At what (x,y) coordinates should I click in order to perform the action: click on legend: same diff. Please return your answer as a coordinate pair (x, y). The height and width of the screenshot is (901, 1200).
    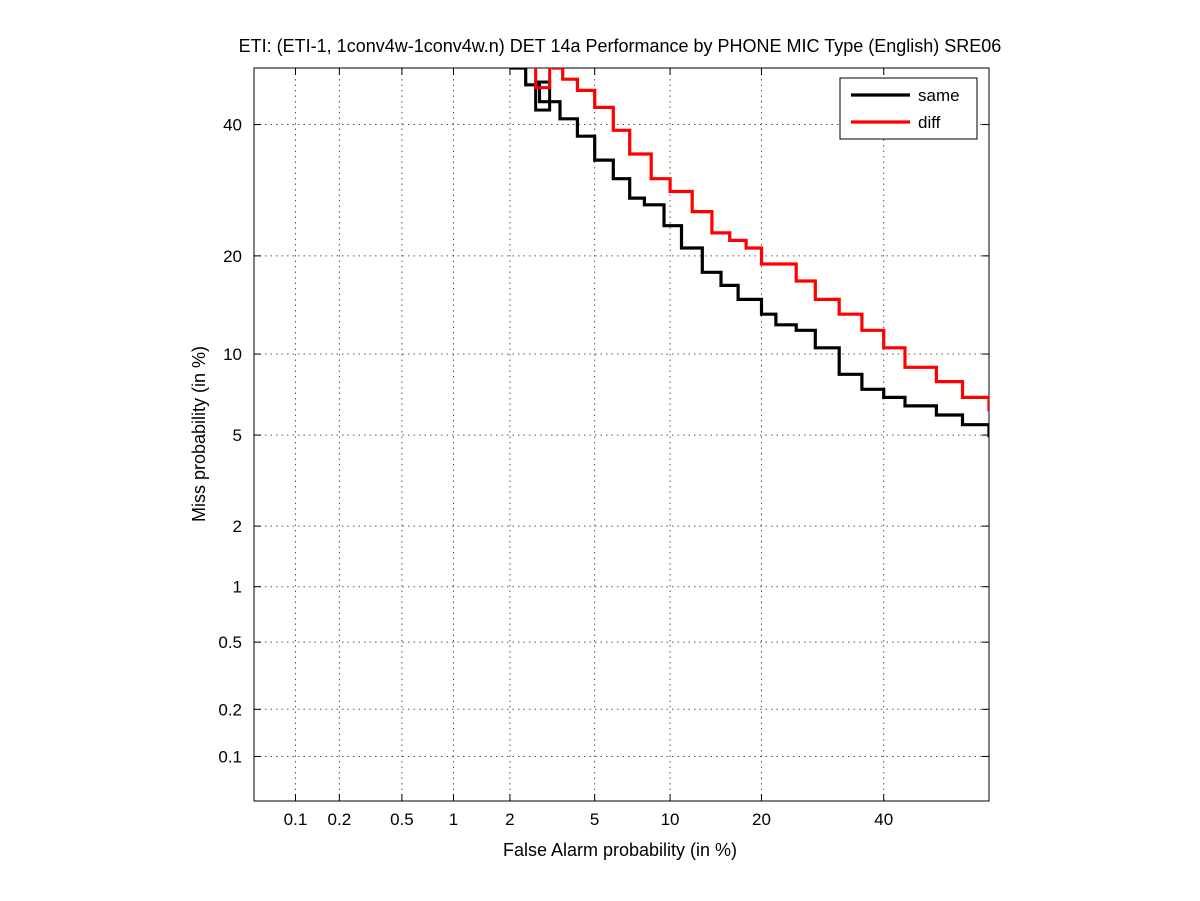
    Looking at the image, I should click on (908, 108).